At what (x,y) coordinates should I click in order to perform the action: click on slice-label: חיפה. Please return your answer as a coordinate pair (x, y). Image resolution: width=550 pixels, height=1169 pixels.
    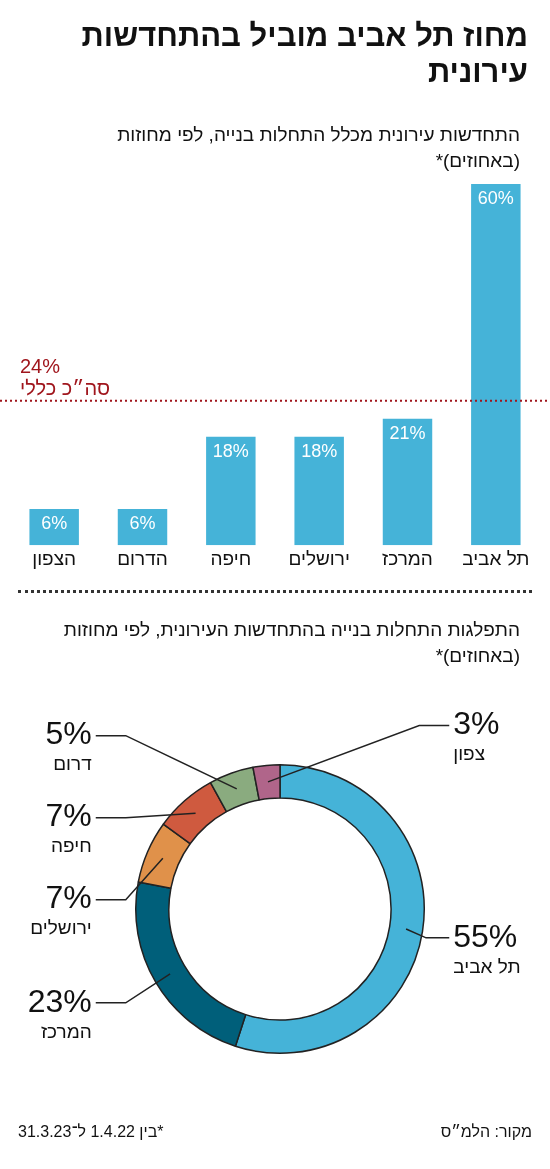
    Looking at the image, I should click on (71, 846).